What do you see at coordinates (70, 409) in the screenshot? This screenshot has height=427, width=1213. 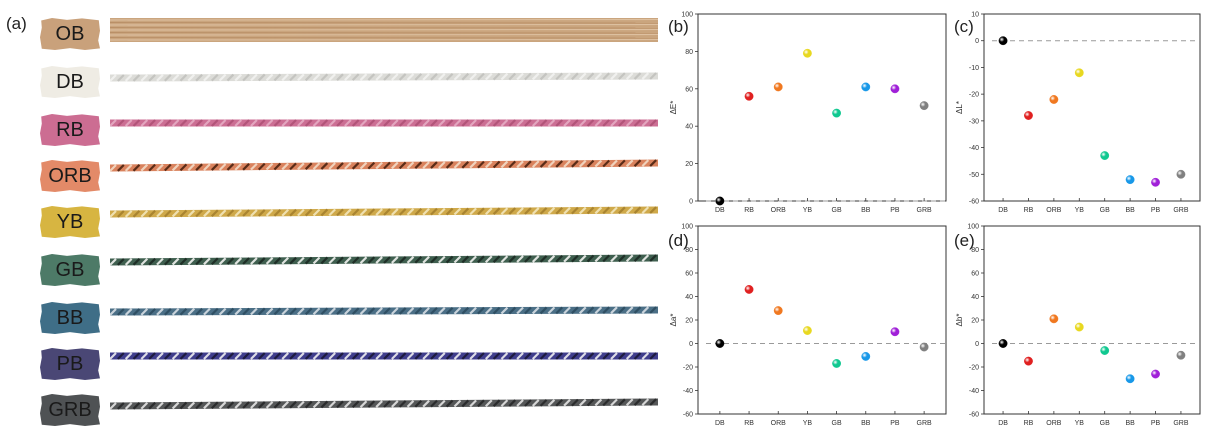 I see `swatch-label: GRB` at bounding box center [70, 409].